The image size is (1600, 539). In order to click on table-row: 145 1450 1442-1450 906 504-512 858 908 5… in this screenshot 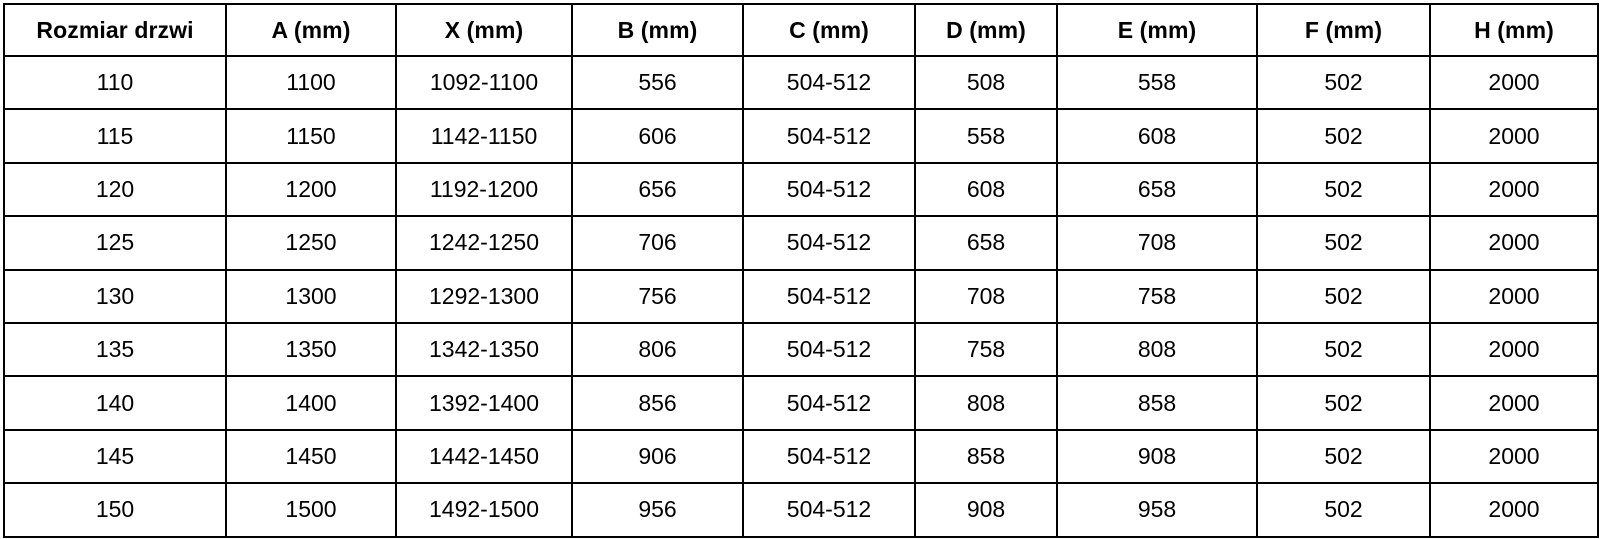, I will do `click(801, 457)`.